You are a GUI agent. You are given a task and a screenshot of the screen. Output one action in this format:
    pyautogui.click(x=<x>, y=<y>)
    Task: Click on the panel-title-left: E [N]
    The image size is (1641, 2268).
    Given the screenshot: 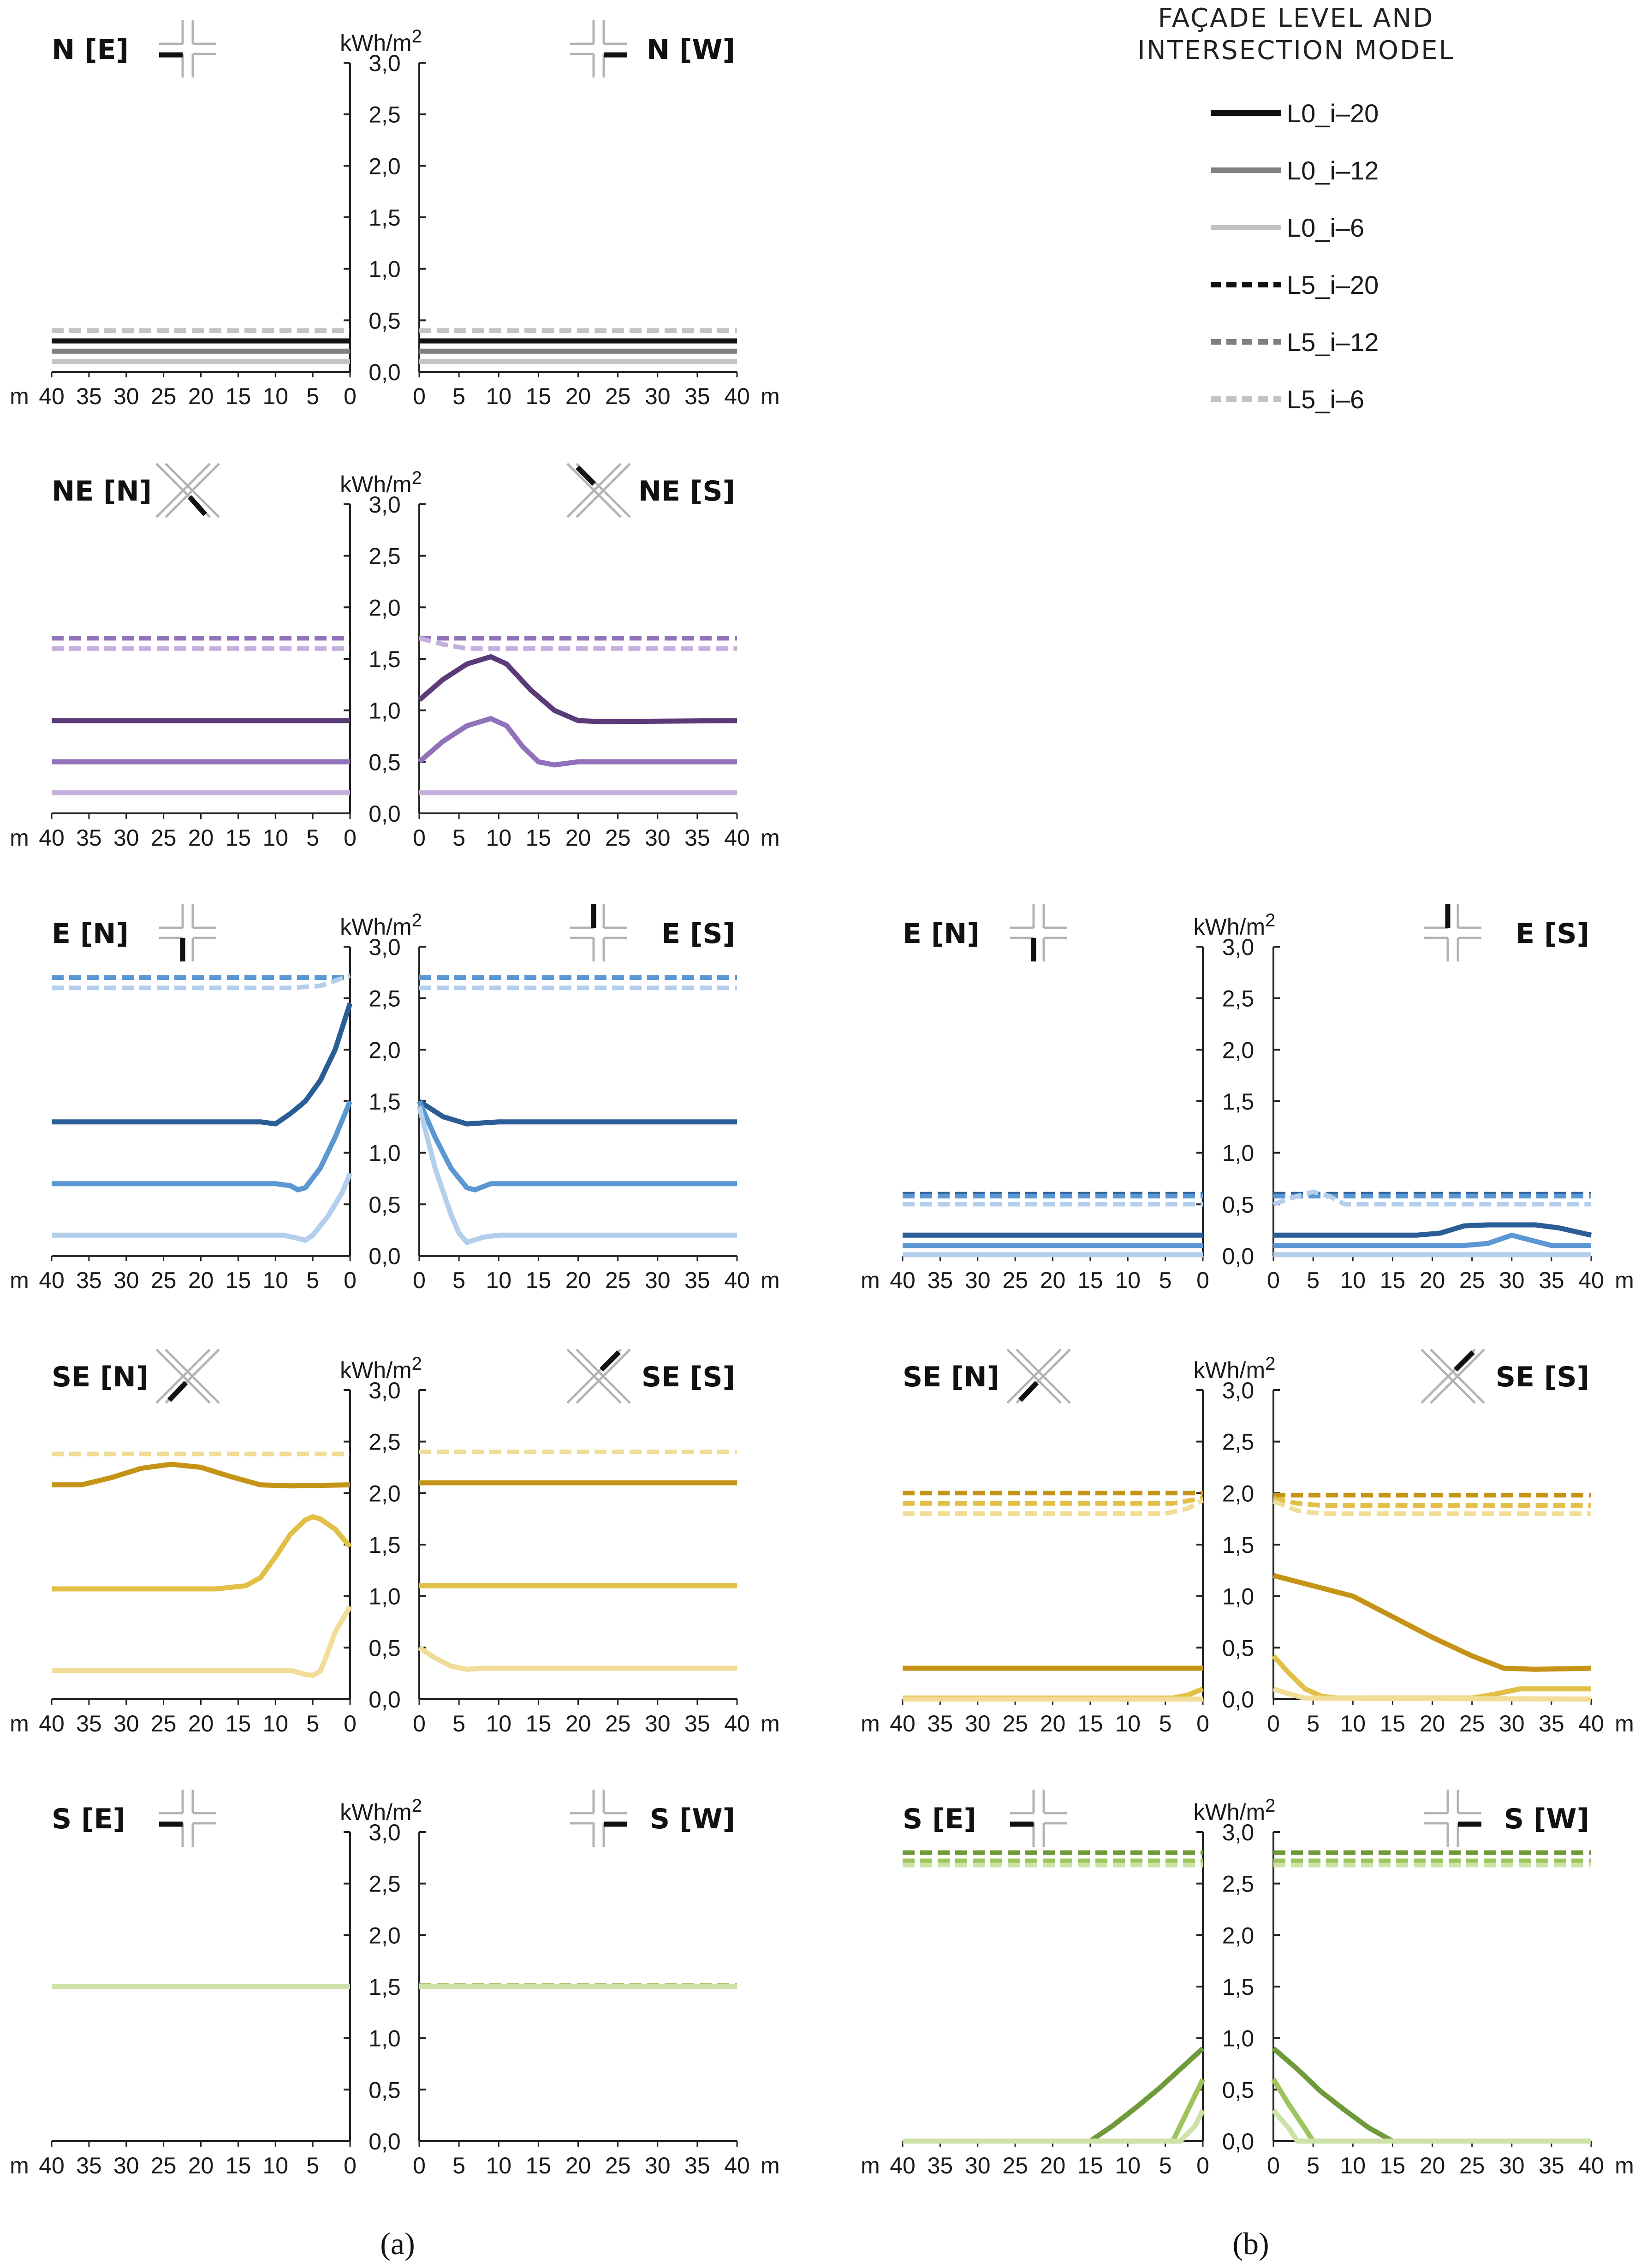 What is the action you would take?
    pyautogui.click(x=91, y=934)
    